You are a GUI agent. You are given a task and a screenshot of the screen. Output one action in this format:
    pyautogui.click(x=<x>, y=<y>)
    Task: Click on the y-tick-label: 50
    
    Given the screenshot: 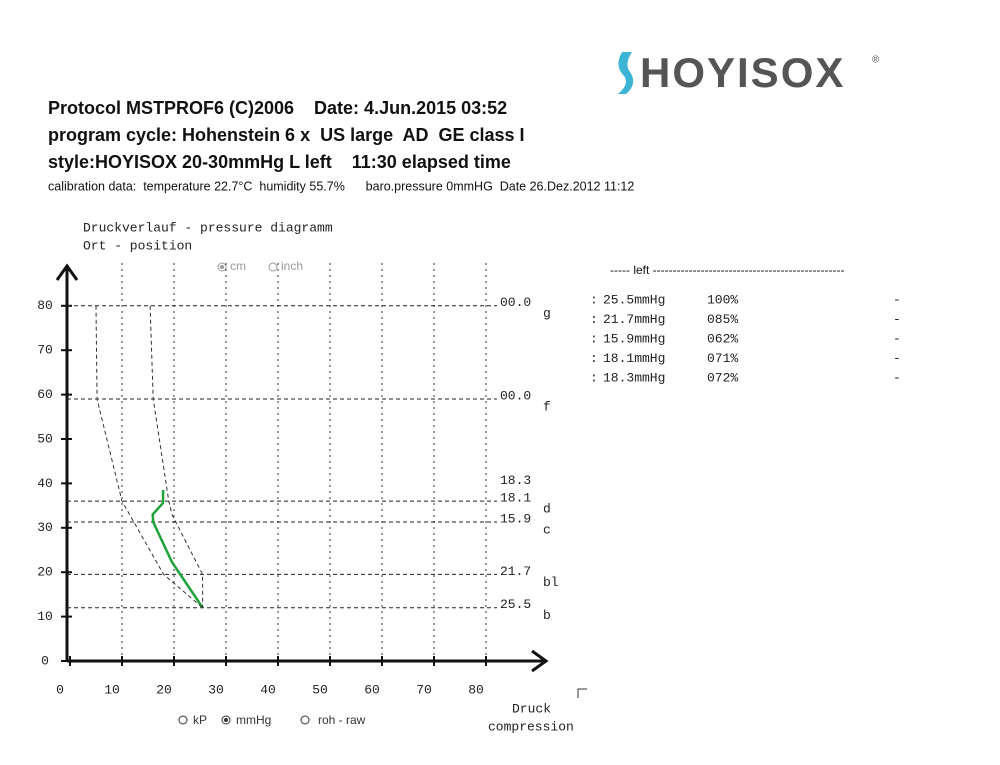 What is the action you would take?
    pyautogui.click(x=45, y=438)
    